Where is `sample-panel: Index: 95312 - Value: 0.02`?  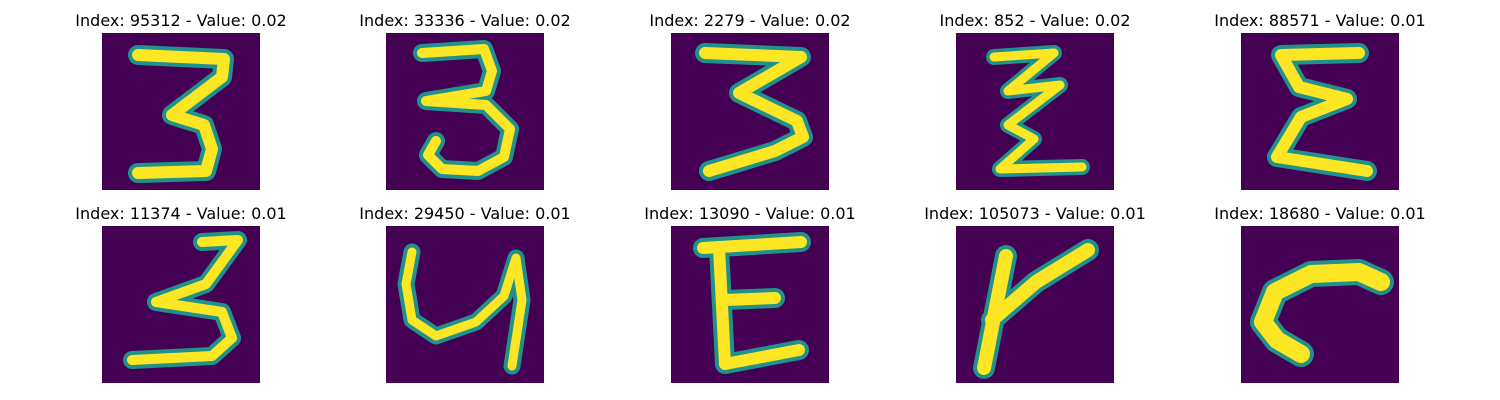
sample-panel: Index: 95312 - Value: 0.02 is located at coordinates (181, 104).